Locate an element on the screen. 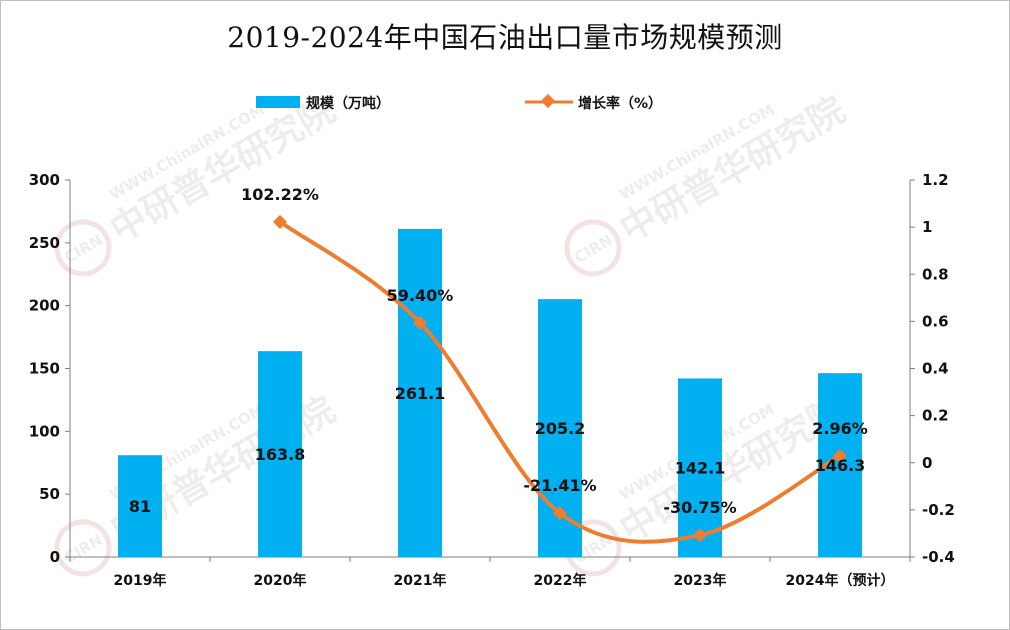 This screenshot has height=630, width=1010. bar-value-label: 205.2 is located at coordinates (560, 428).